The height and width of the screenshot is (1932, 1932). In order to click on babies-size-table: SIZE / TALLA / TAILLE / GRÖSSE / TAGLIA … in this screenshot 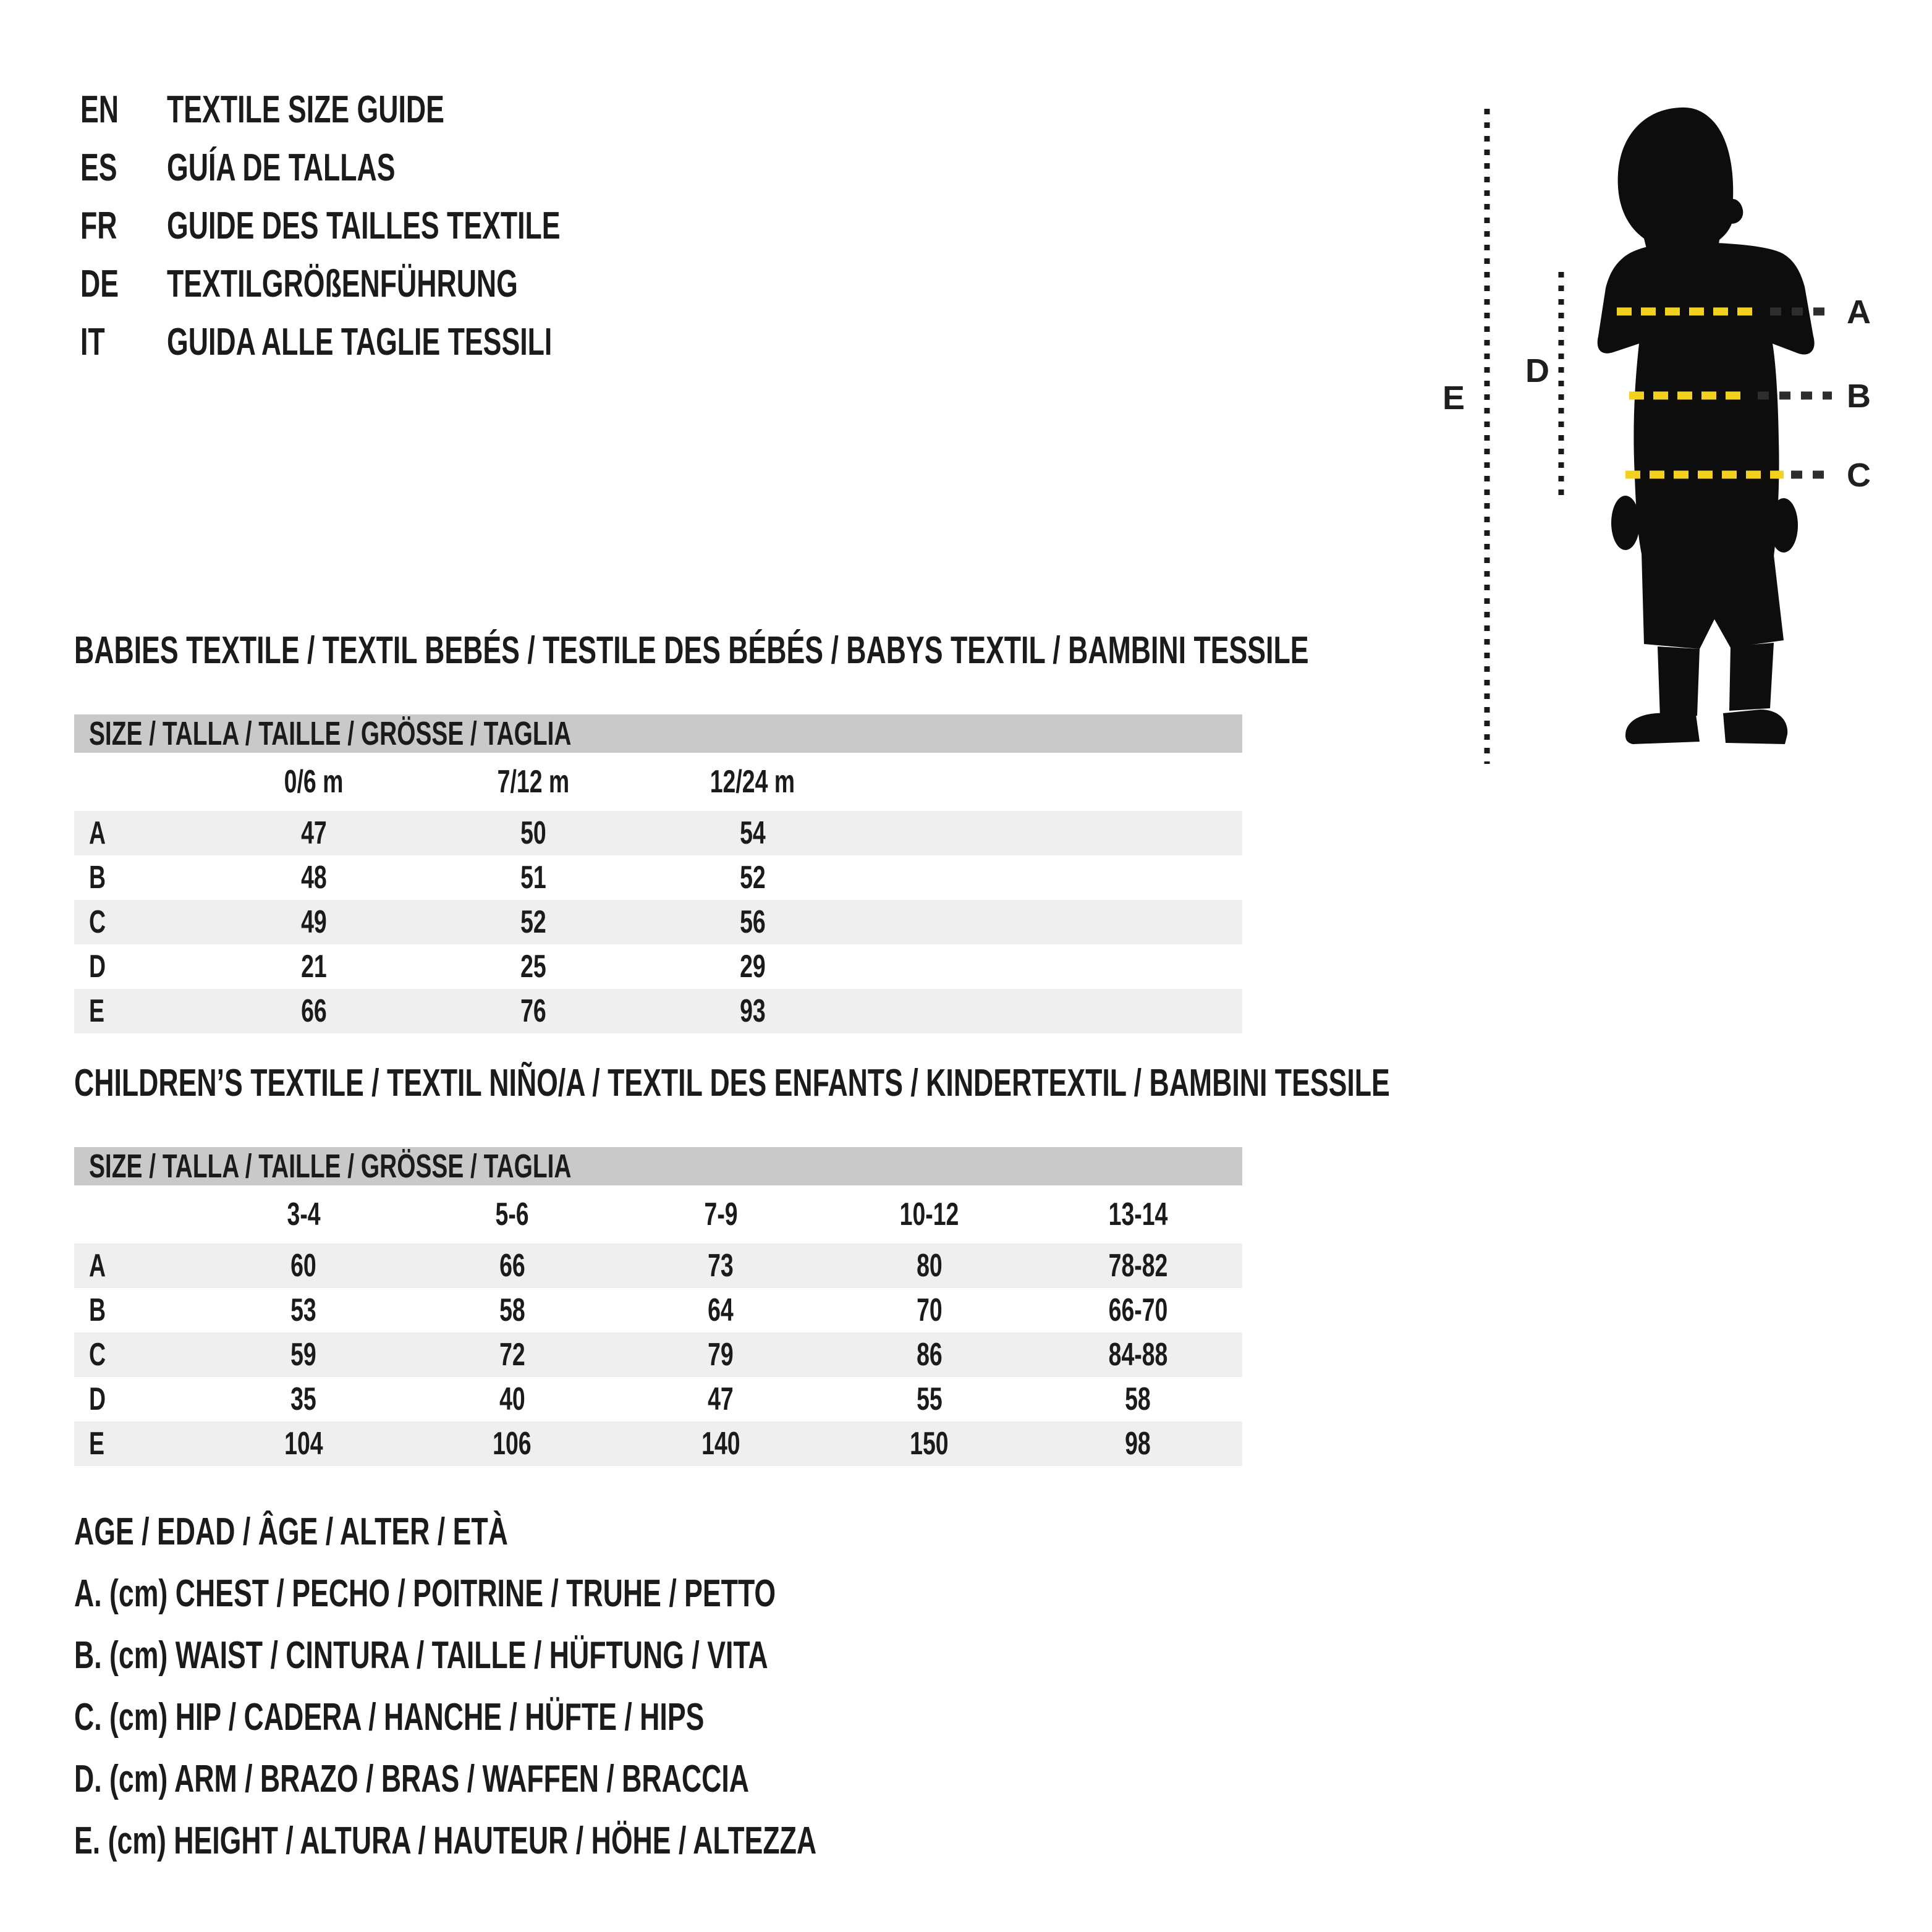, I will do `click(658, 873)`.